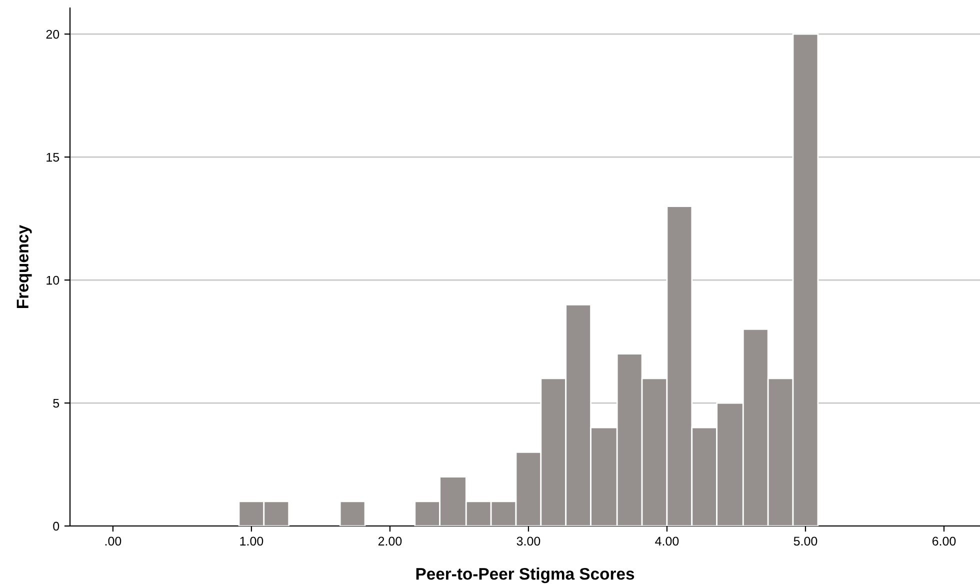  Describe the element at coordinates (525, 576) in the screenshot. I see `x-axis-title: Peer-to-Peer Stigma Scores` at that location.